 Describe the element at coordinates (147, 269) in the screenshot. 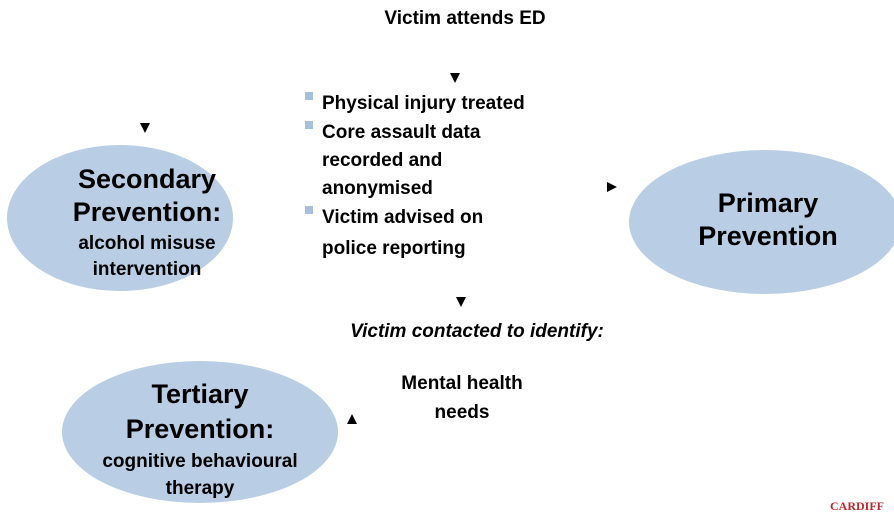

I see `node-detail: intervention` at that location.